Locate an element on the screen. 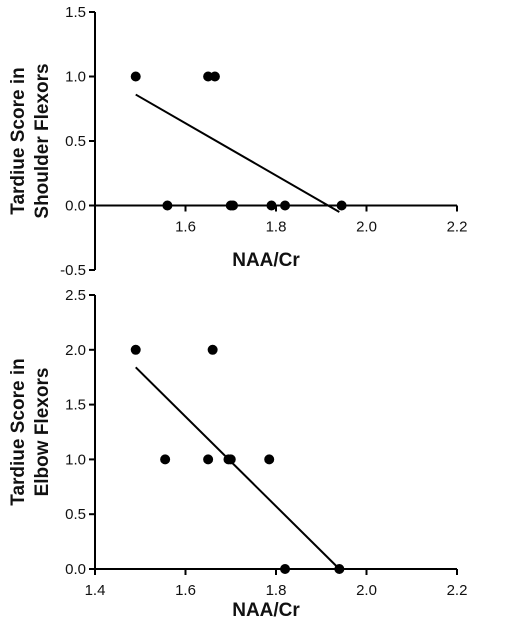 This screenshot has width=517, height=631. y-axis-label-line: Shoulder Flexors is located at coordinates (42, 140).